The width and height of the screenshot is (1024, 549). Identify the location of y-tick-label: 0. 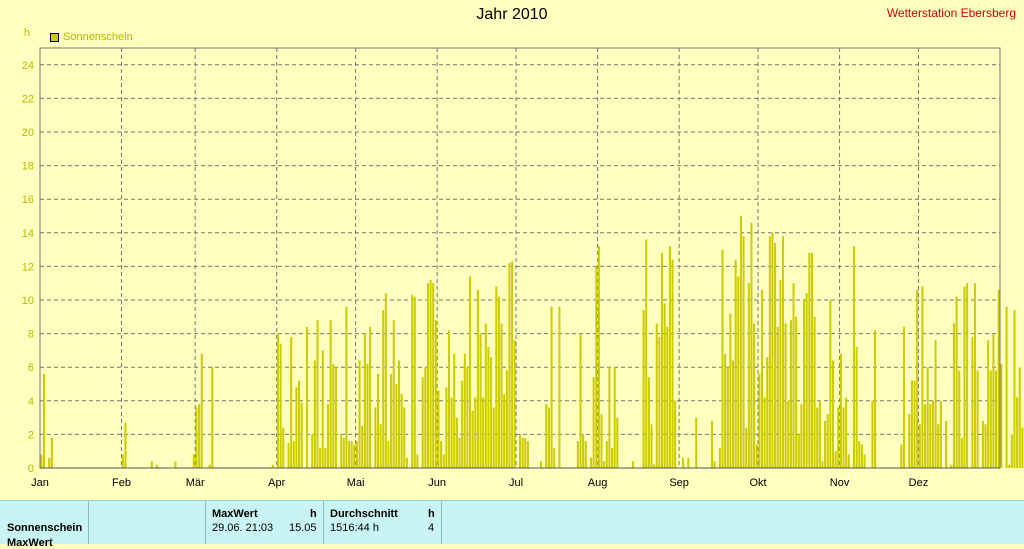
(31, 469).